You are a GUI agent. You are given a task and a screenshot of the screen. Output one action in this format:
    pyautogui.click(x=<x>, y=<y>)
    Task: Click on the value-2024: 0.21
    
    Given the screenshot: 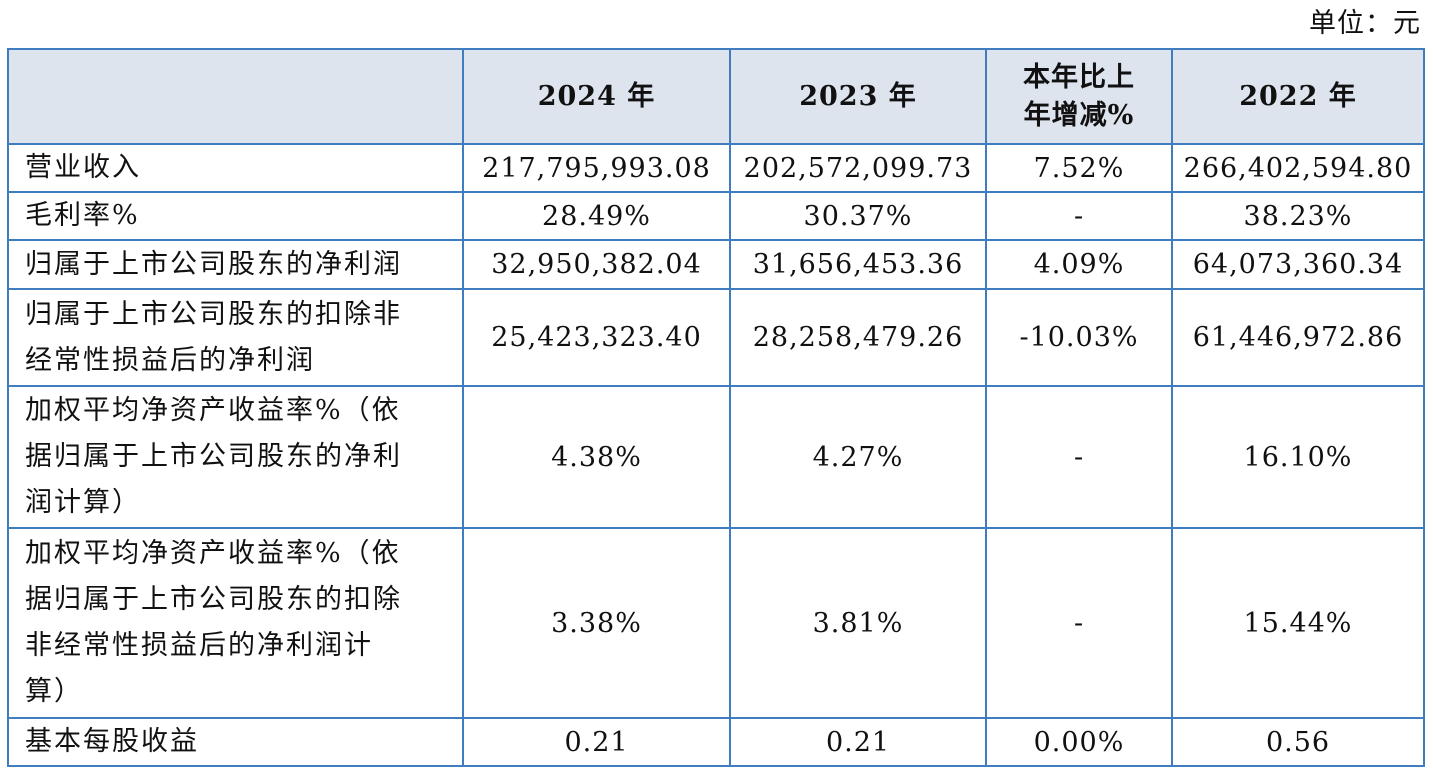 What is the action you would take?
    pyautogui.click(x=596, y=742)
    